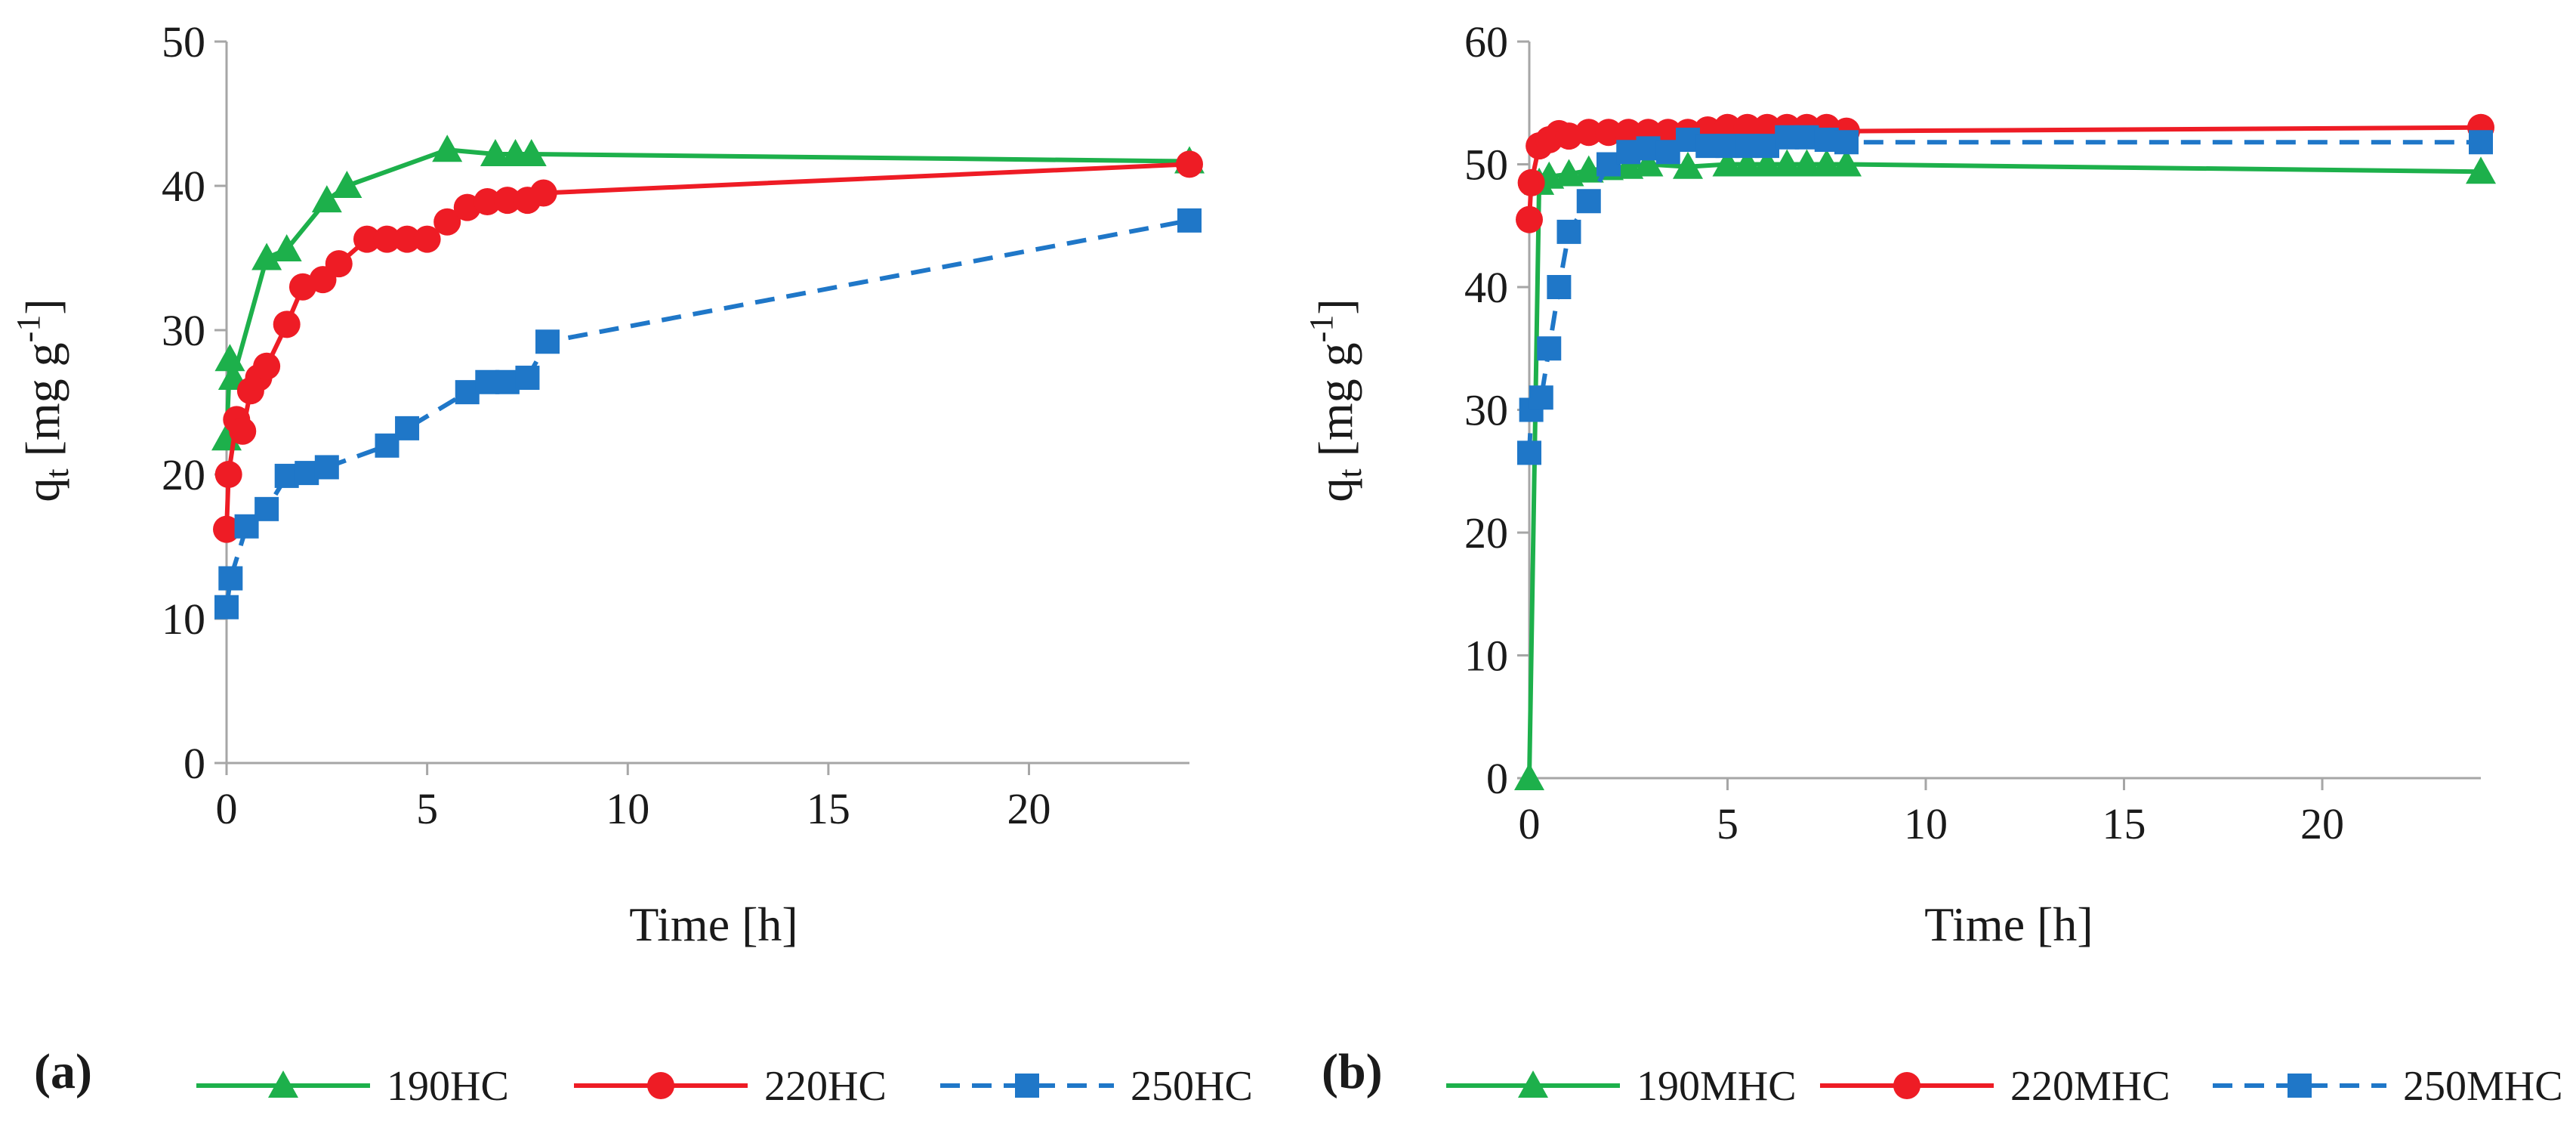  I want to click on y-tick-label: 60, so click(1486, 41).